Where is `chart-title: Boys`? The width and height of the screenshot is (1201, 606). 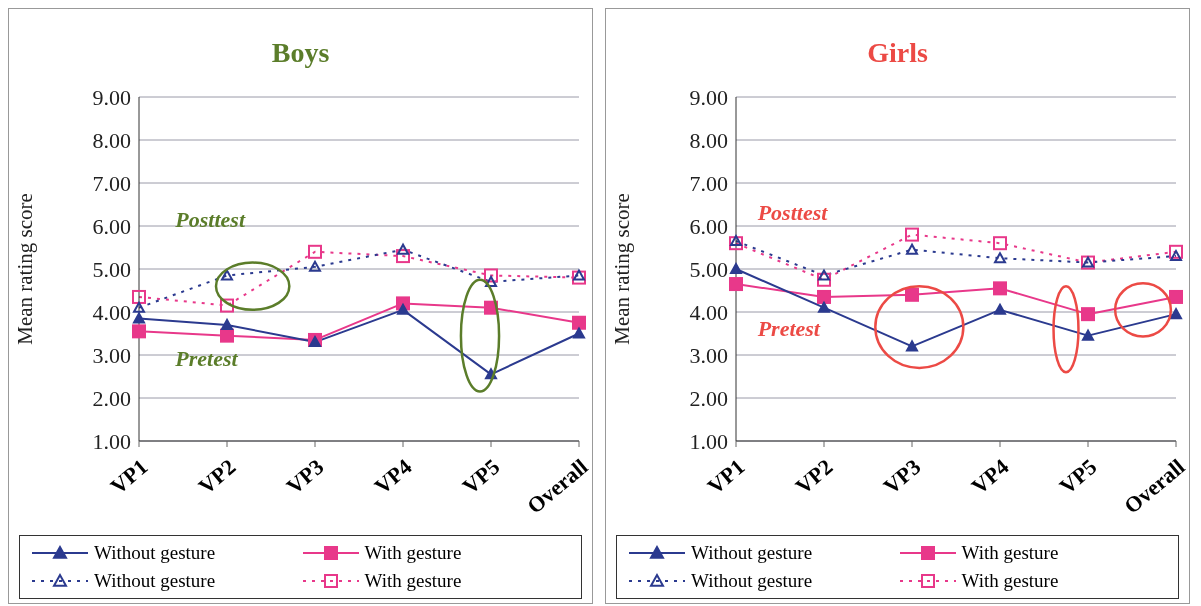 chart-title: Boys is located at coordinates (300, 53).